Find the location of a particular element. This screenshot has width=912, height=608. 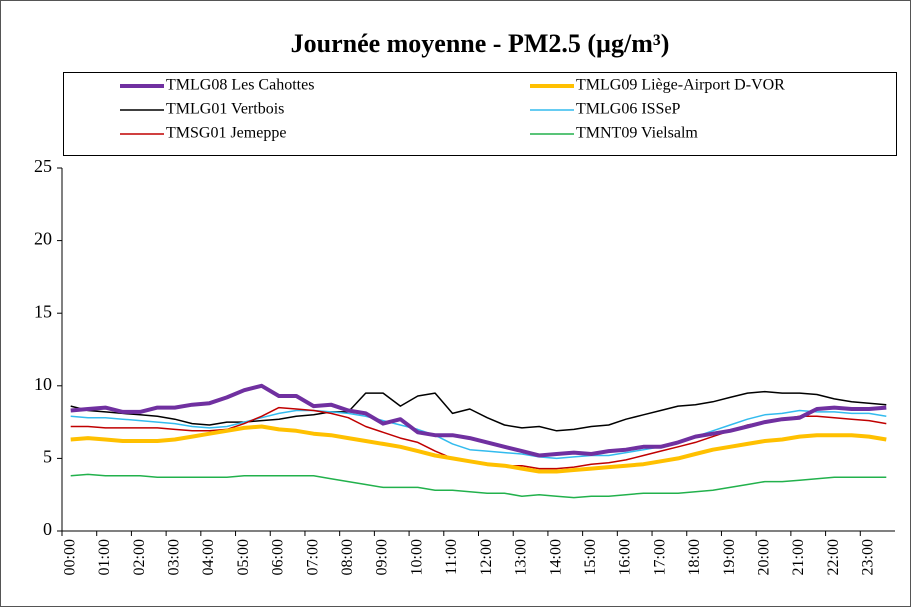

chart-title: Journée moyenne - PM2.5 (µg/m³) is located at coordinates (480, 43).